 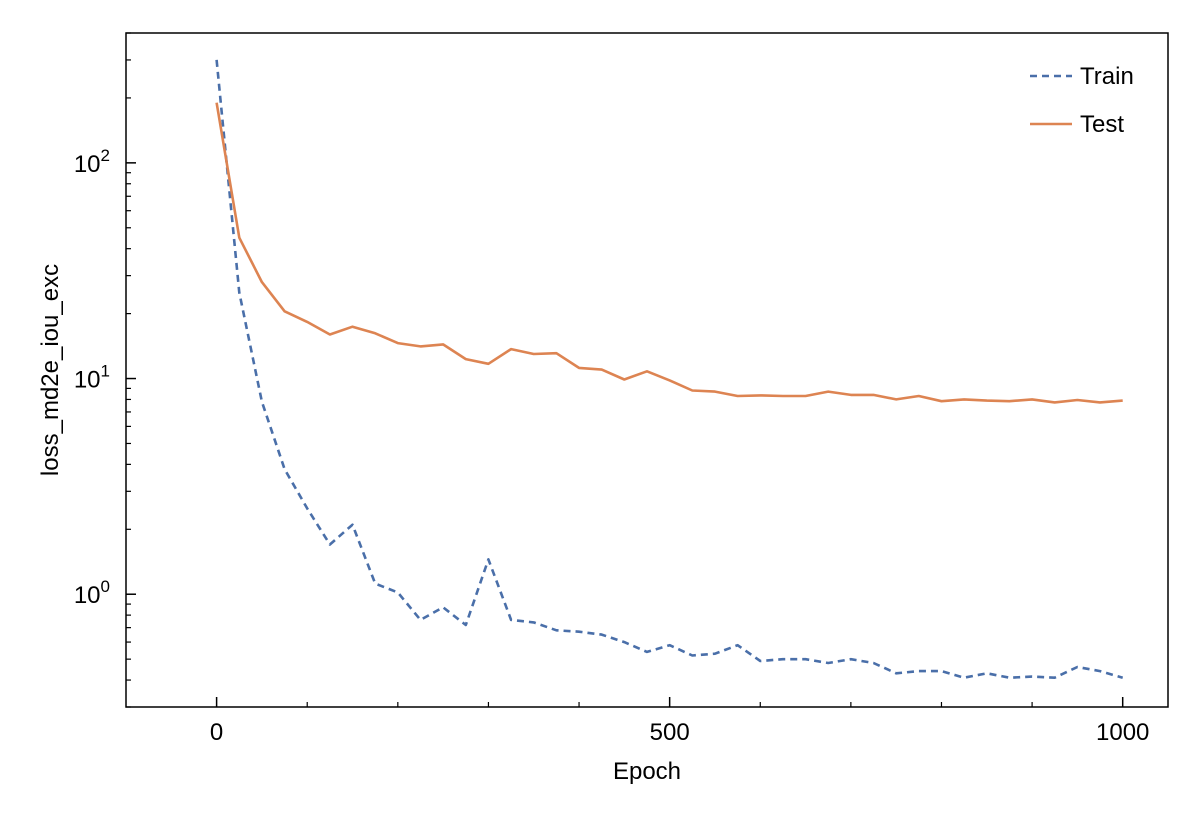 What do you see at coordinates (92, 162) in the screenshot?
I see `y-tick-label: 10²` at bounding box center [92, 162].